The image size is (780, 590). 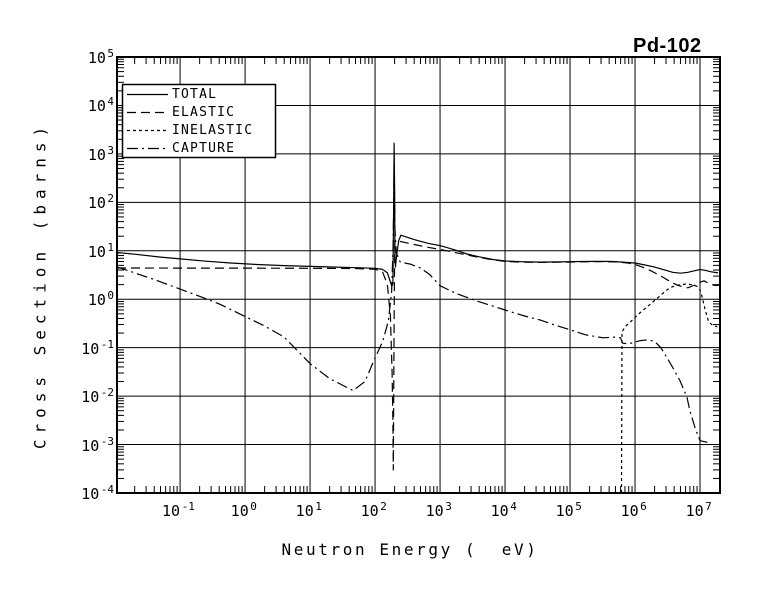 What do you see at coordinates (633, 510) in the screenshot?
I see `x-tick-label-10e6: 10 6` at bounding box center [633, 510].